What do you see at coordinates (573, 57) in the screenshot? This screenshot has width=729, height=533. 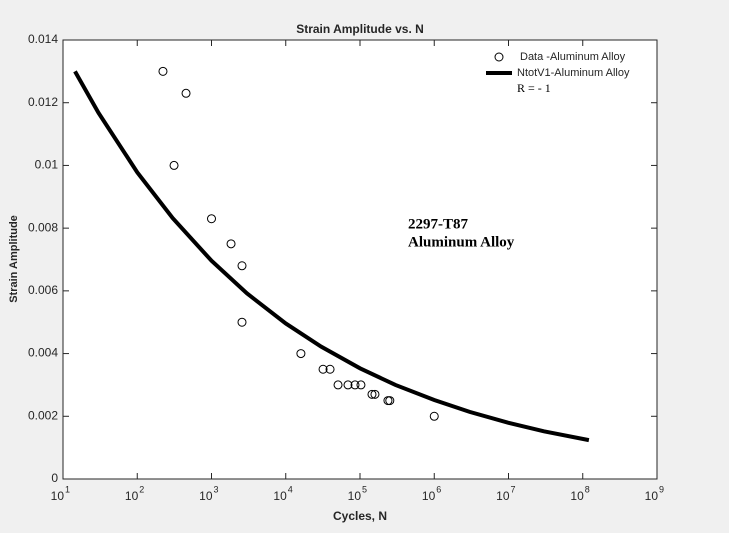 I see `legend-label: Data -Aluminum Alloy` at bounding box center [573, 57].